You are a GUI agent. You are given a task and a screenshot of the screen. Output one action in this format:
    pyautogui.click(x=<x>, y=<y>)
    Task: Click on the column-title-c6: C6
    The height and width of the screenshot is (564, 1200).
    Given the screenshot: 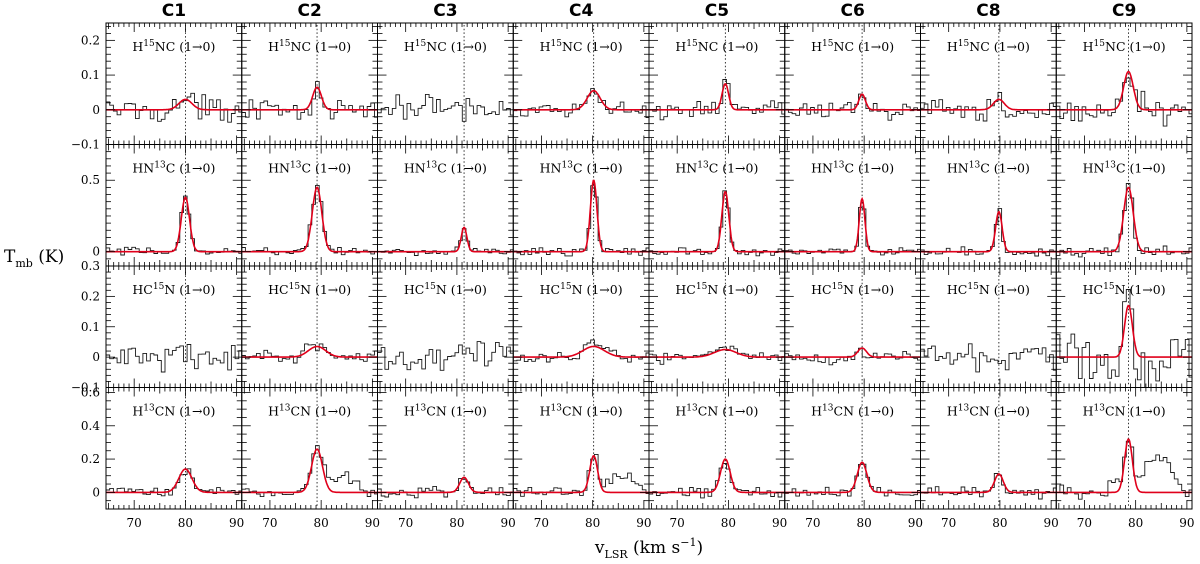 What is the action you would take?
    pyautogui.click(x=852, y=11)
    